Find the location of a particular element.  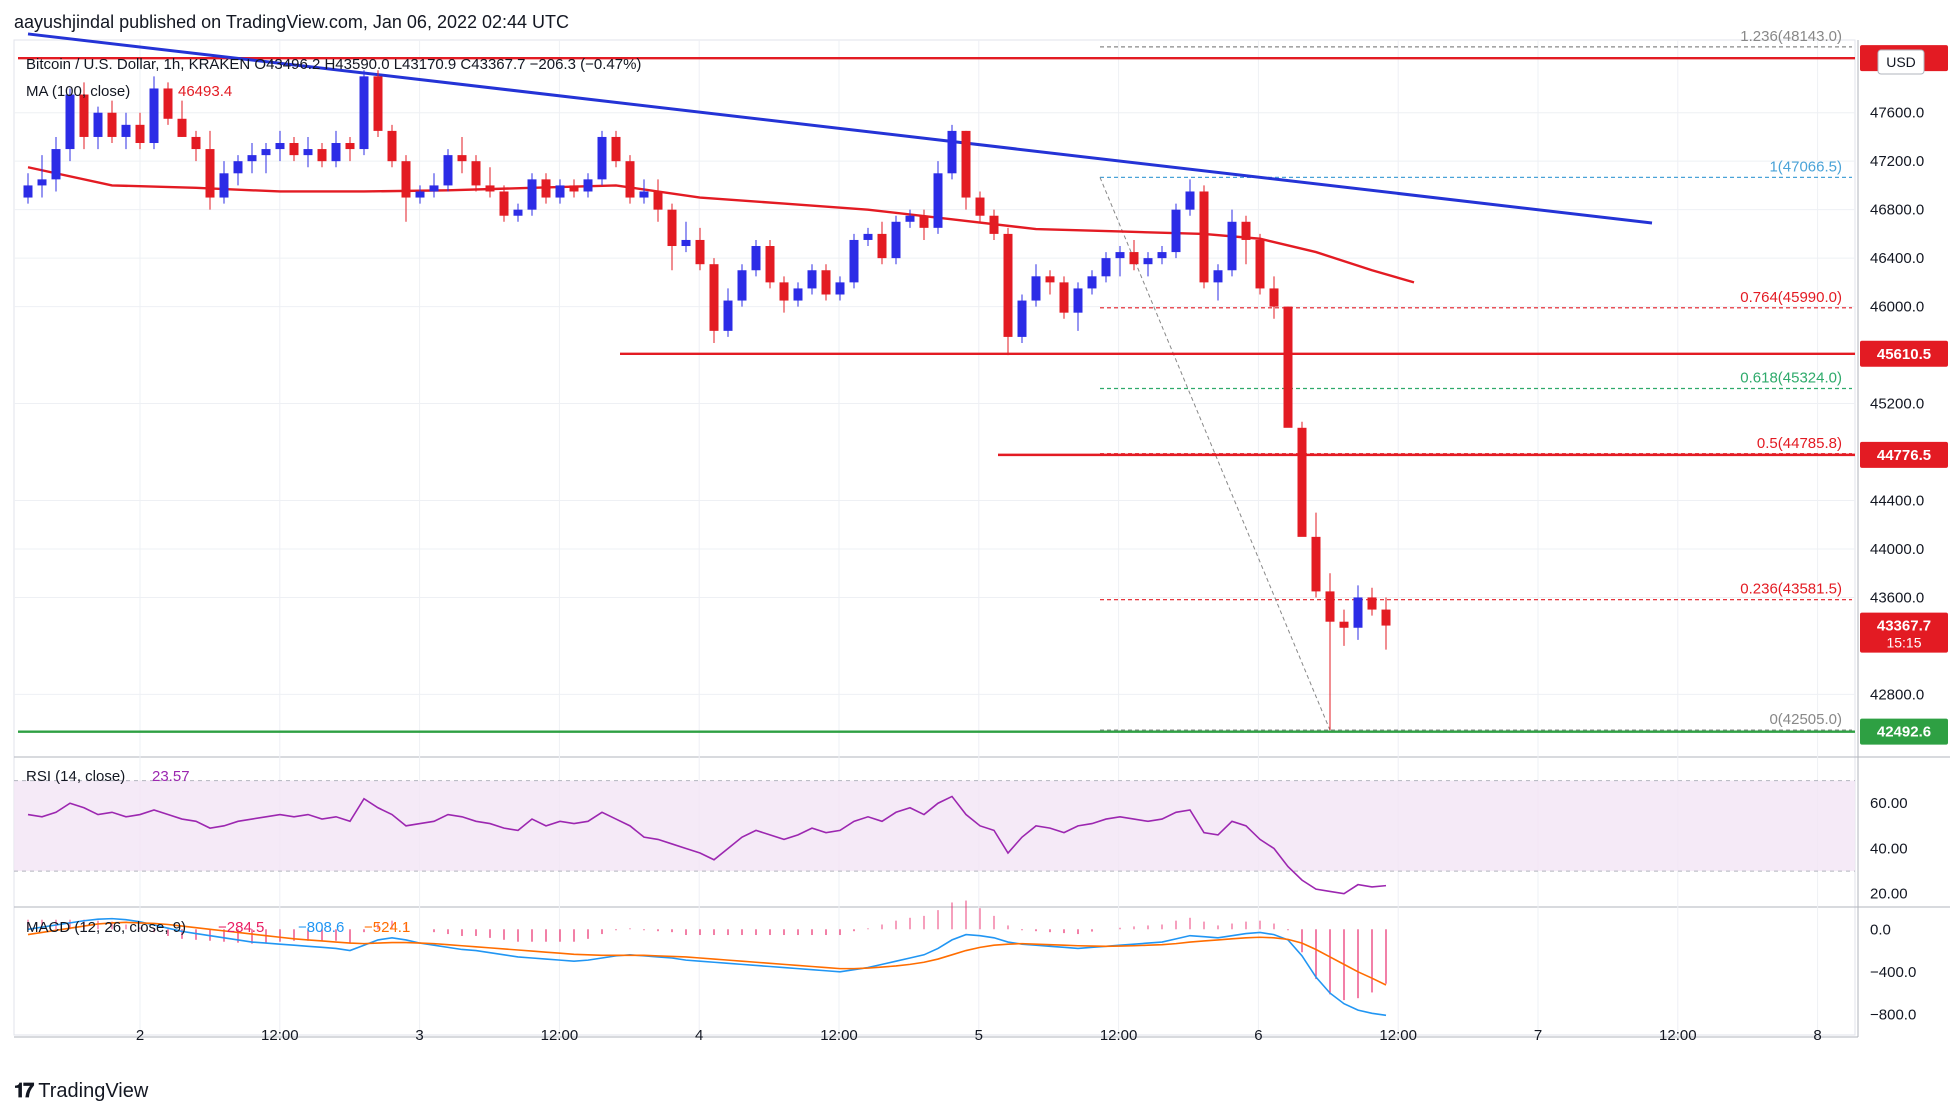

price-tag is located at coordinates (1904, 632).